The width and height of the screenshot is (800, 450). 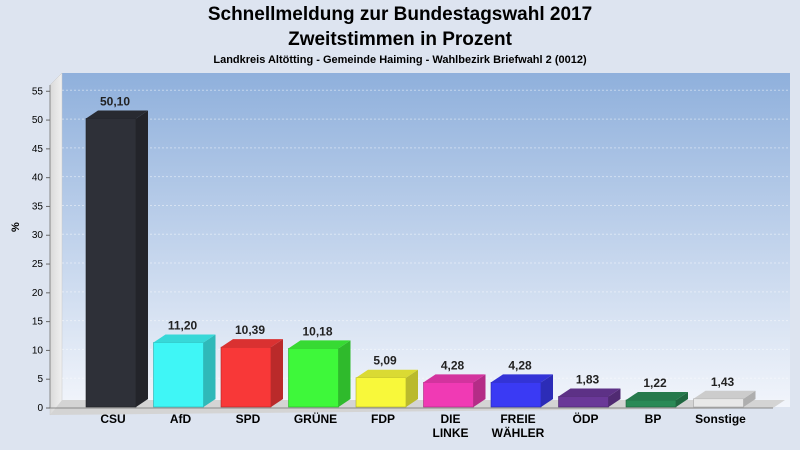 I want to click on x-tick-label: ÖDP, so click(x=585, y=418).